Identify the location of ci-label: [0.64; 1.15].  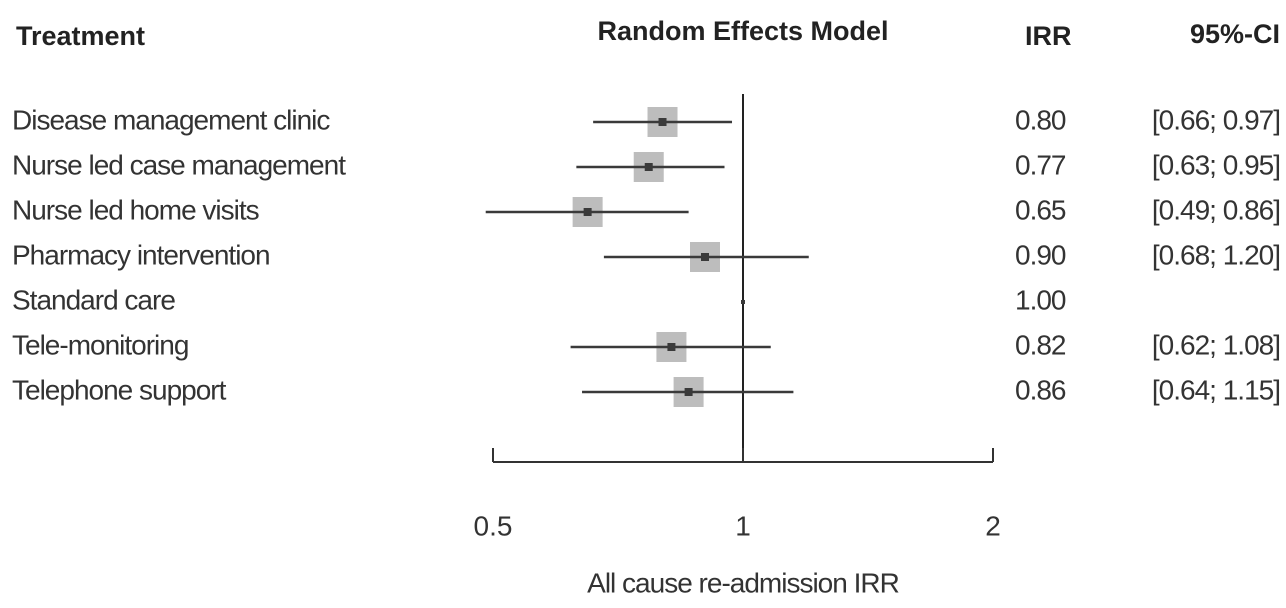
(1216, 389).